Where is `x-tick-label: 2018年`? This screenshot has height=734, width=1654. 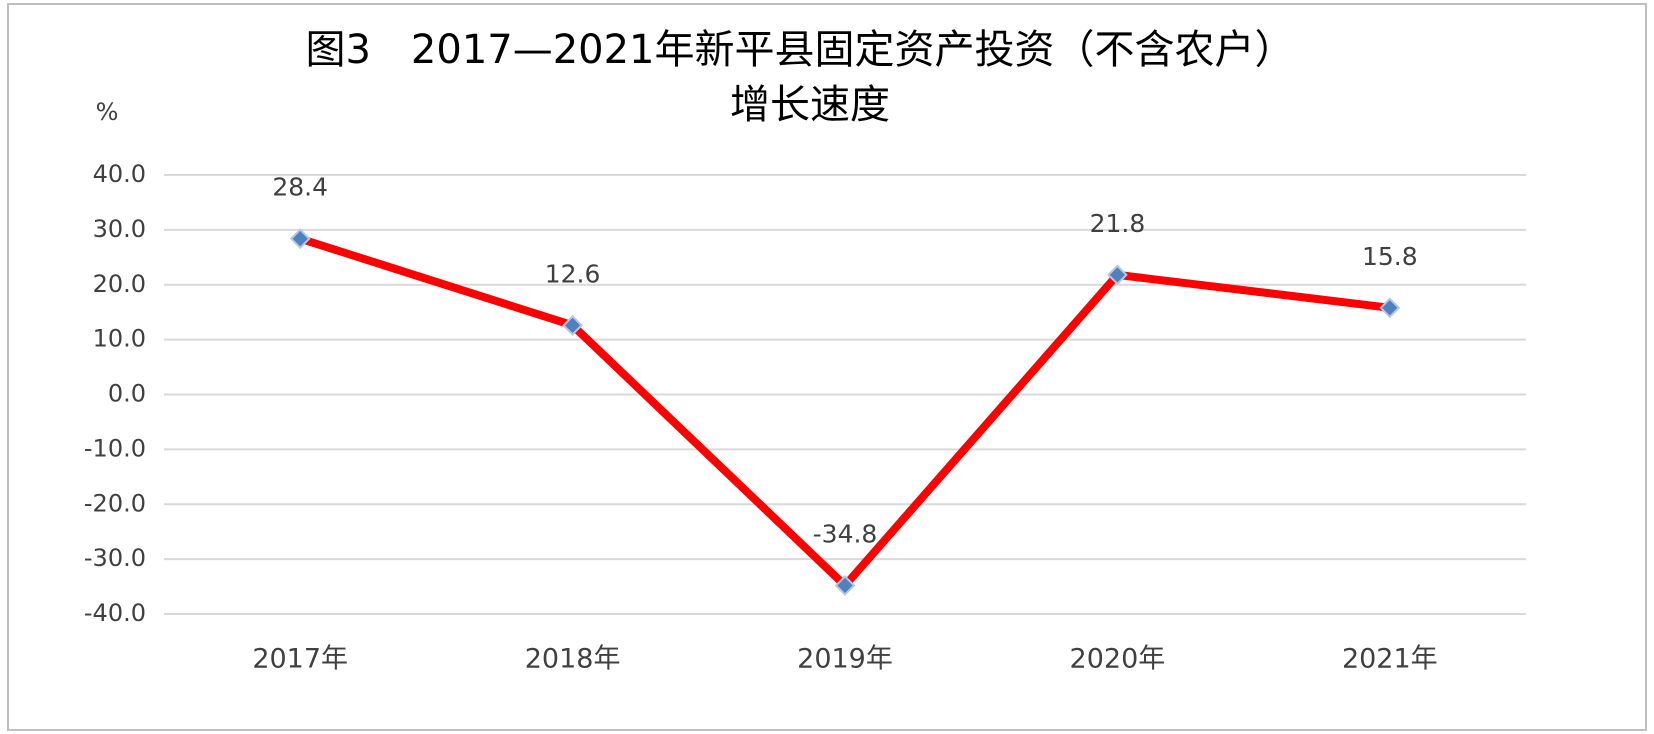
x-tick-label: 2018年 is located at coordinates (573, 659).